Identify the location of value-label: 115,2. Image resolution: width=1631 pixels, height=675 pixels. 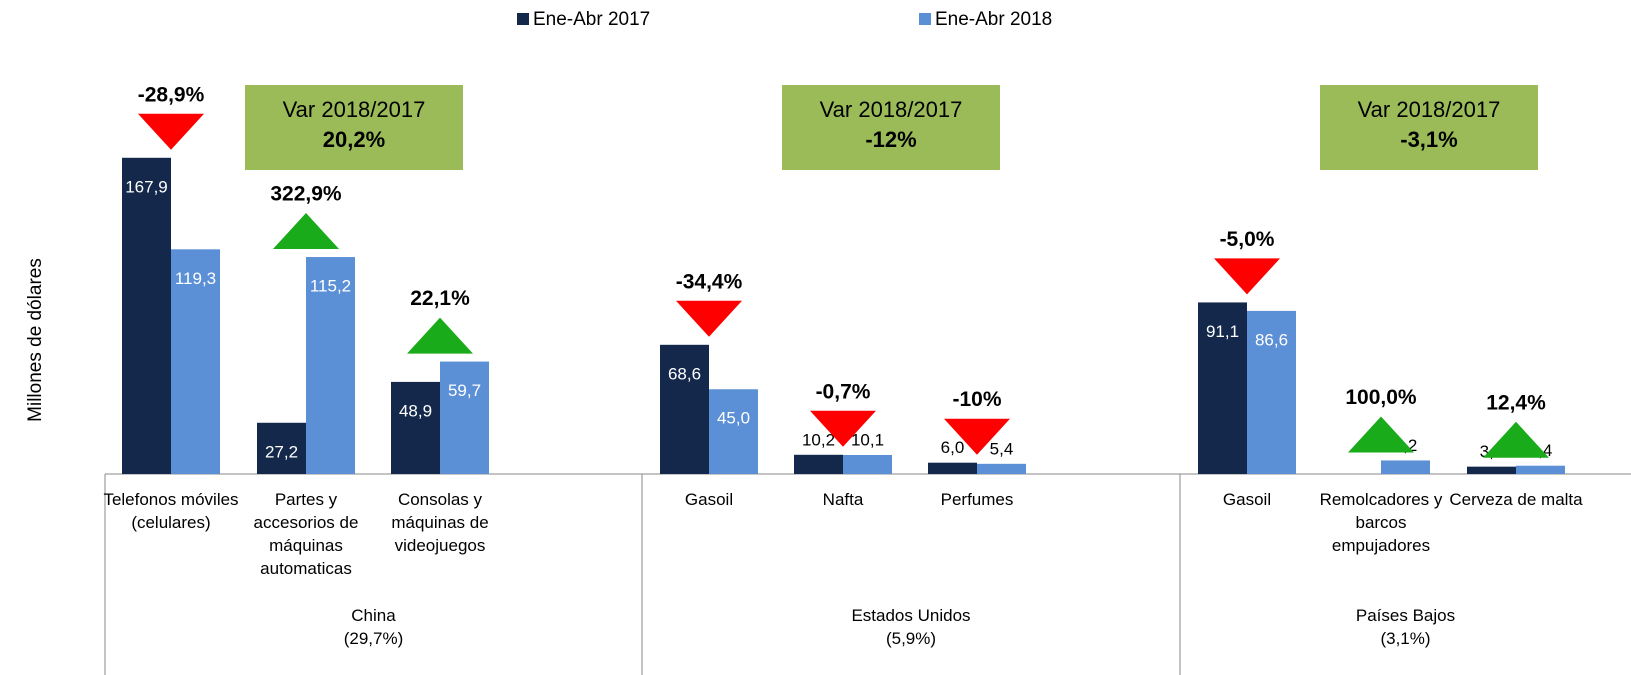
(330, 286).